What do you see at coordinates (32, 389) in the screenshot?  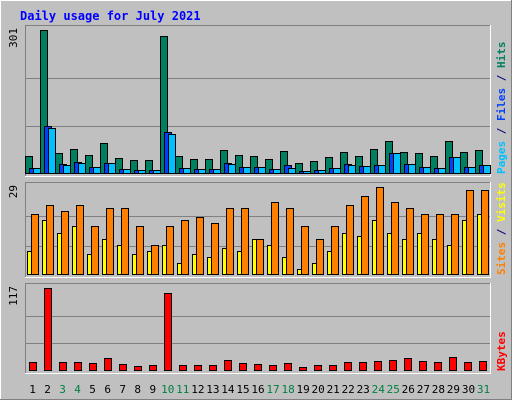 I see `x-tick-label: 1` at bounding box center [32, 389].